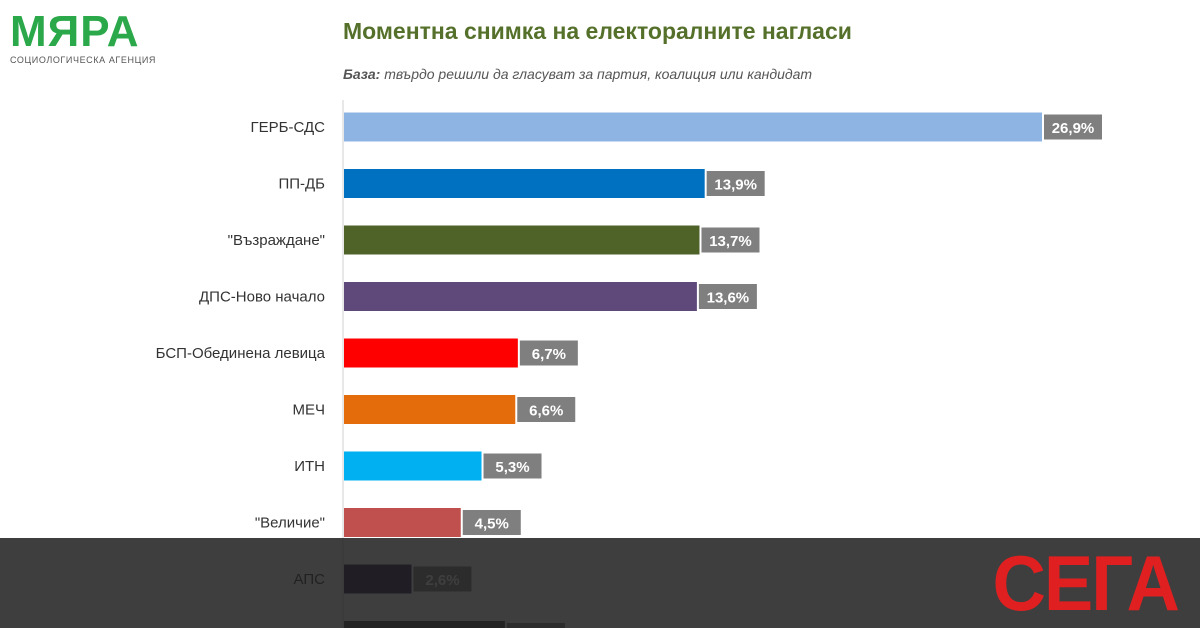 The image size is (1200, 628). I want to click on value-label: 13,6%, so click(728, 298).